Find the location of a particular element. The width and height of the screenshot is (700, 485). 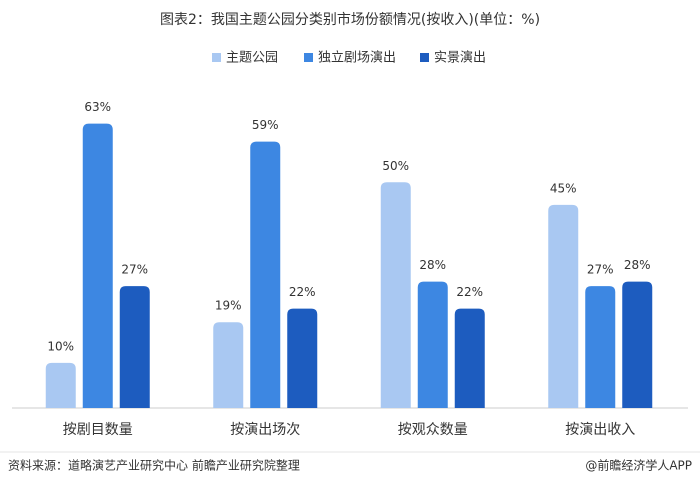

x-tick-label: 按剧目数量 is located at coordinates (98, 430).